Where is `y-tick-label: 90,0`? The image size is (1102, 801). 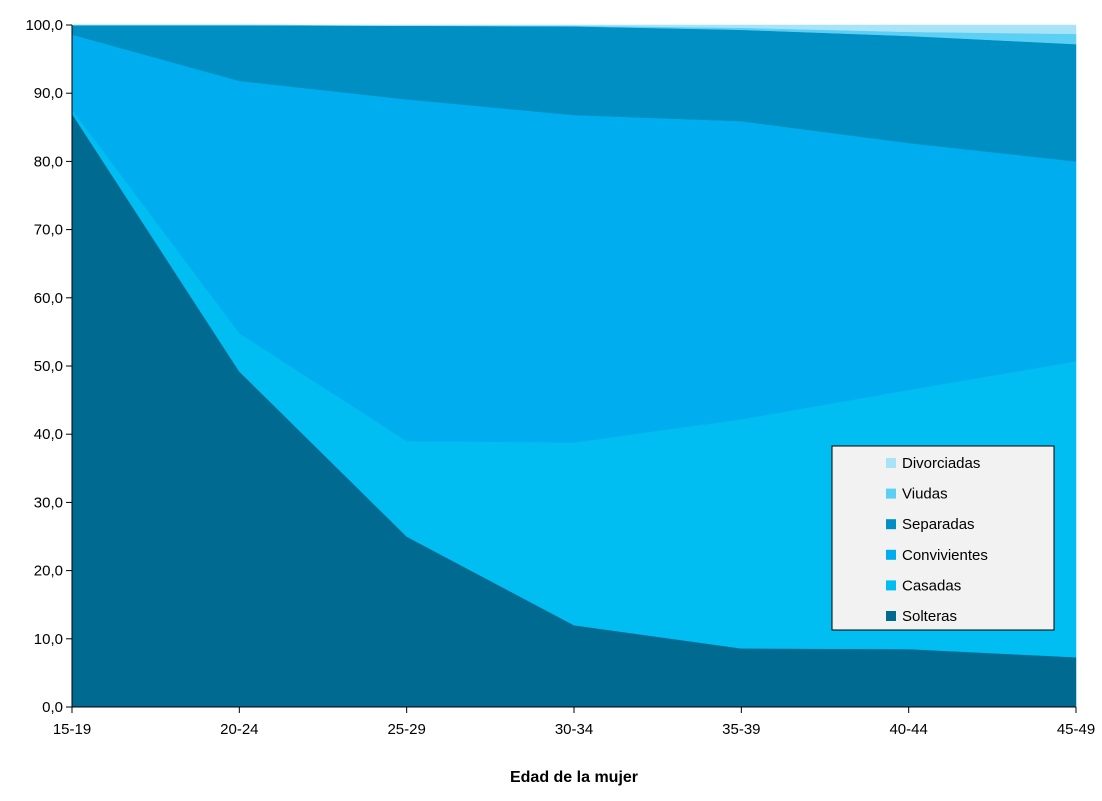 y-tick-label: 90,0 is located at coordinates (48, 93).